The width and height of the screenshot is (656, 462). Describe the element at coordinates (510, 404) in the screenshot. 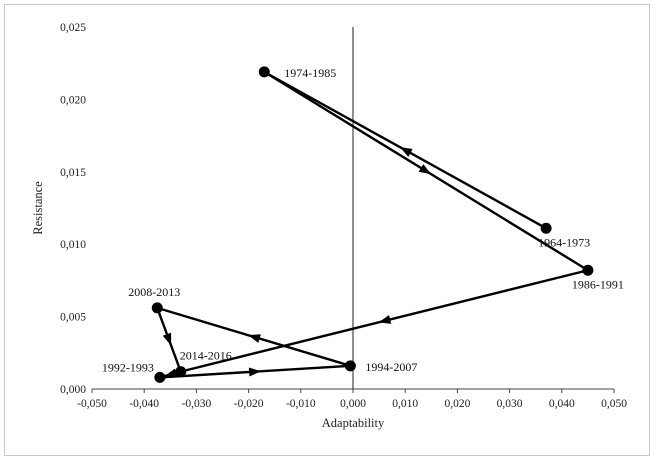

I see `x-tick-label: 0,030` at that location.